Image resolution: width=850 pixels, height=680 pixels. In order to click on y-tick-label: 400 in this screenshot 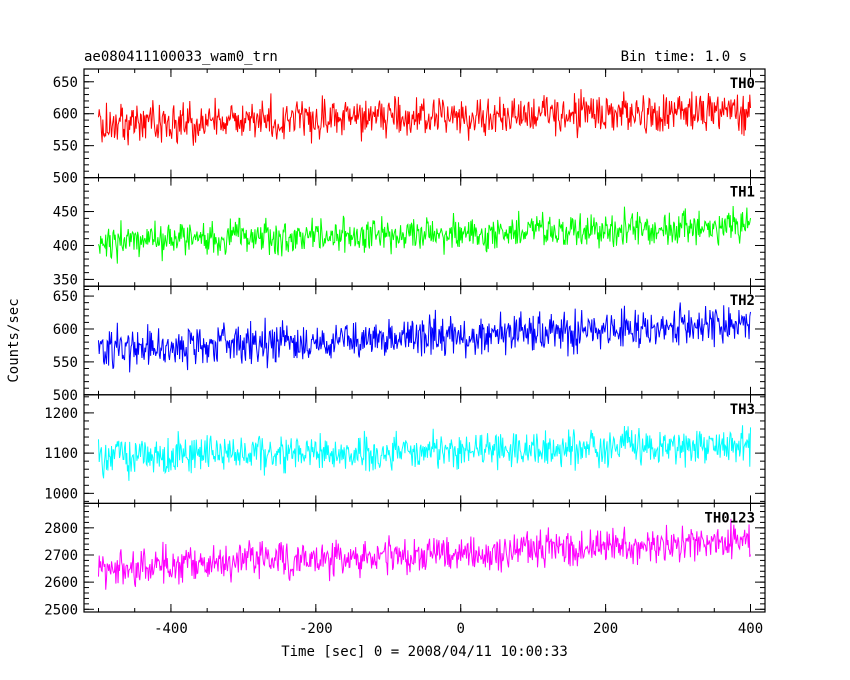, I will do `click(65, 246)`.